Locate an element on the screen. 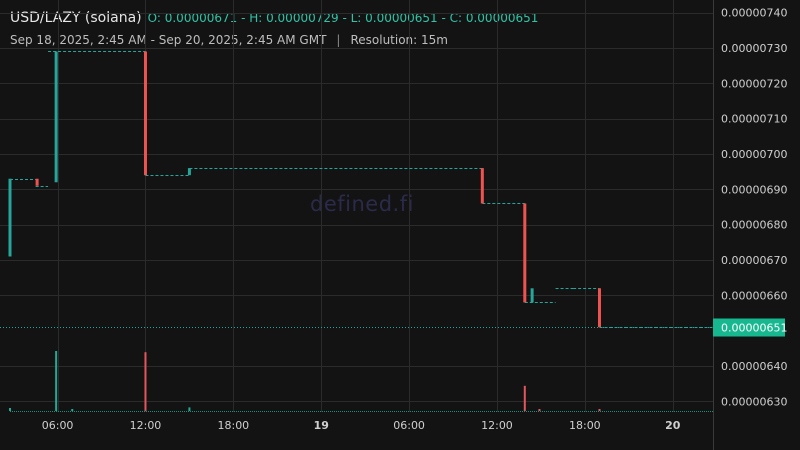 The image size is (800, 450). y-tick-label: 0.00000670 is located at coordinates (754, 260).